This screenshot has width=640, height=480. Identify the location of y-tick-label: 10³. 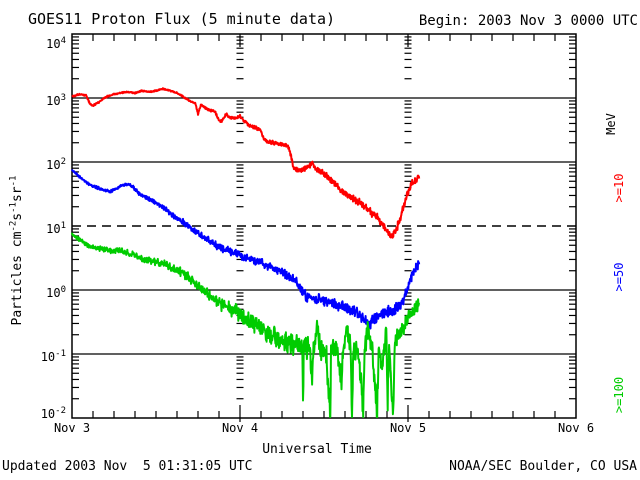
(56, 100).